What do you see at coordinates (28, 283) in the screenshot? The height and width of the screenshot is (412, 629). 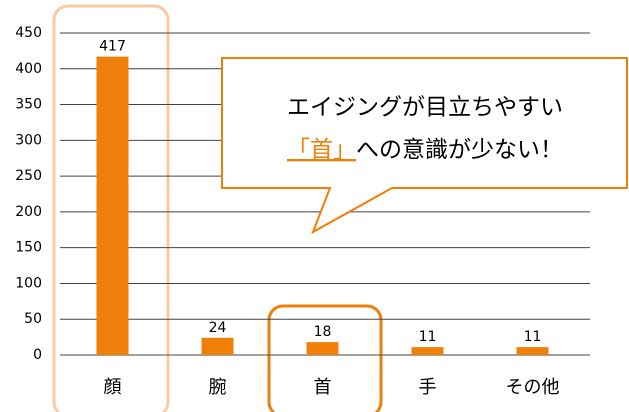 I see `y-tick-label: 100` at bounding box center [28, 283].